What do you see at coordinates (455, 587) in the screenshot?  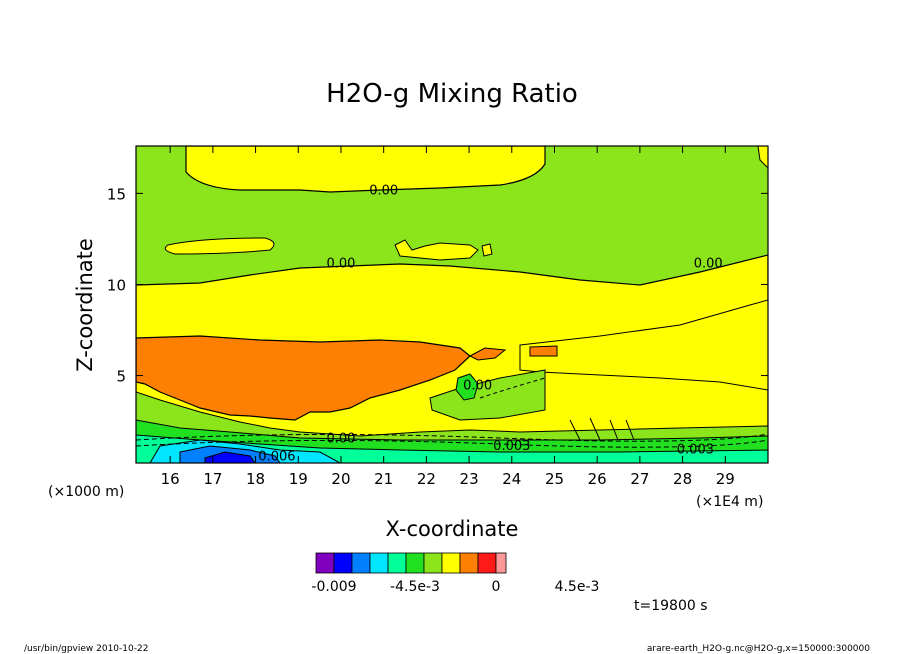 I see `colorbar-tick-labels: -0.009 -4.5e-3 0 4.5e-3` at bounding box center [455, 587].